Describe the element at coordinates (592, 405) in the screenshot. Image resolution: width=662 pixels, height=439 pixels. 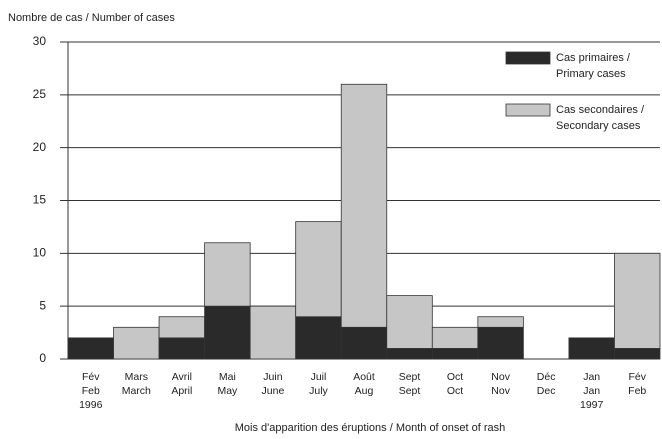
I see `x-tick-label: 1997` at that location.